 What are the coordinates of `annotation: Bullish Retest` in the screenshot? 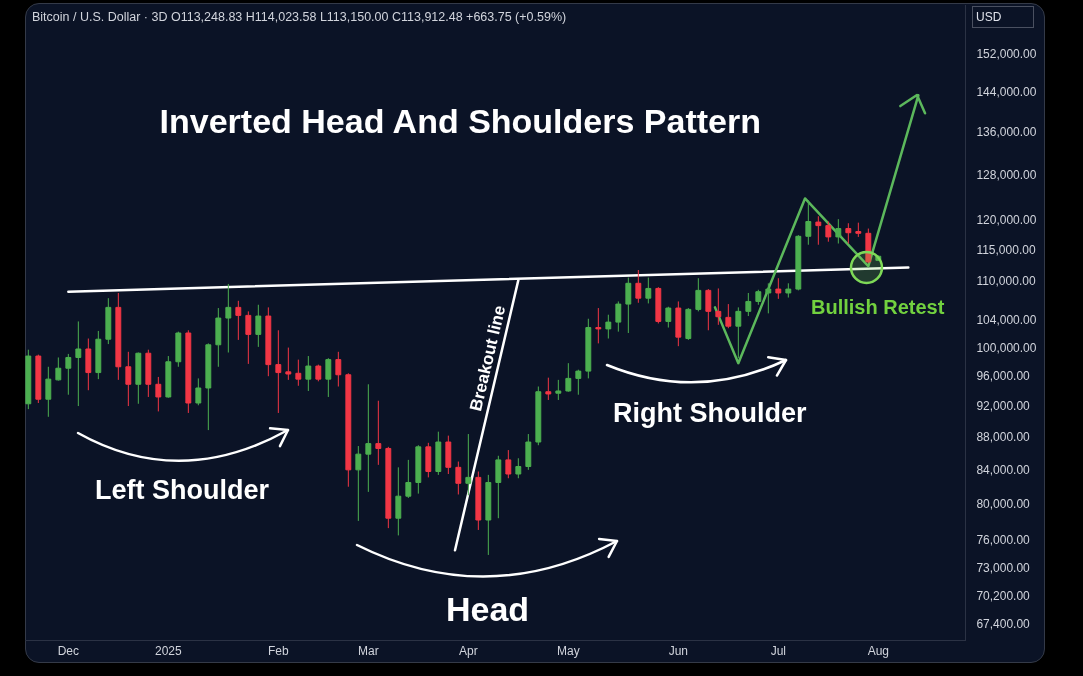 It's located at (878, 307).